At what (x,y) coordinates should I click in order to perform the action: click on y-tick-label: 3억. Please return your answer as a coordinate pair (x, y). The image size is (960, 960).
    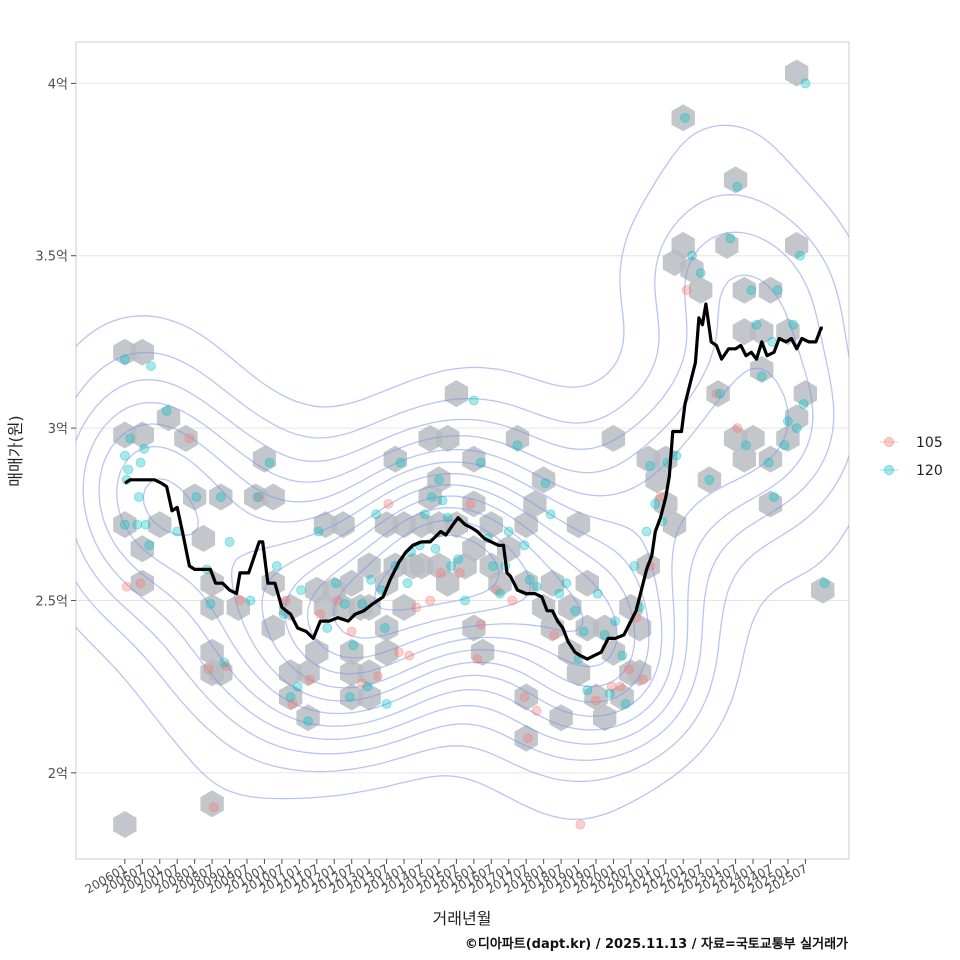
    Looking at the image, I should click on (58, 429).